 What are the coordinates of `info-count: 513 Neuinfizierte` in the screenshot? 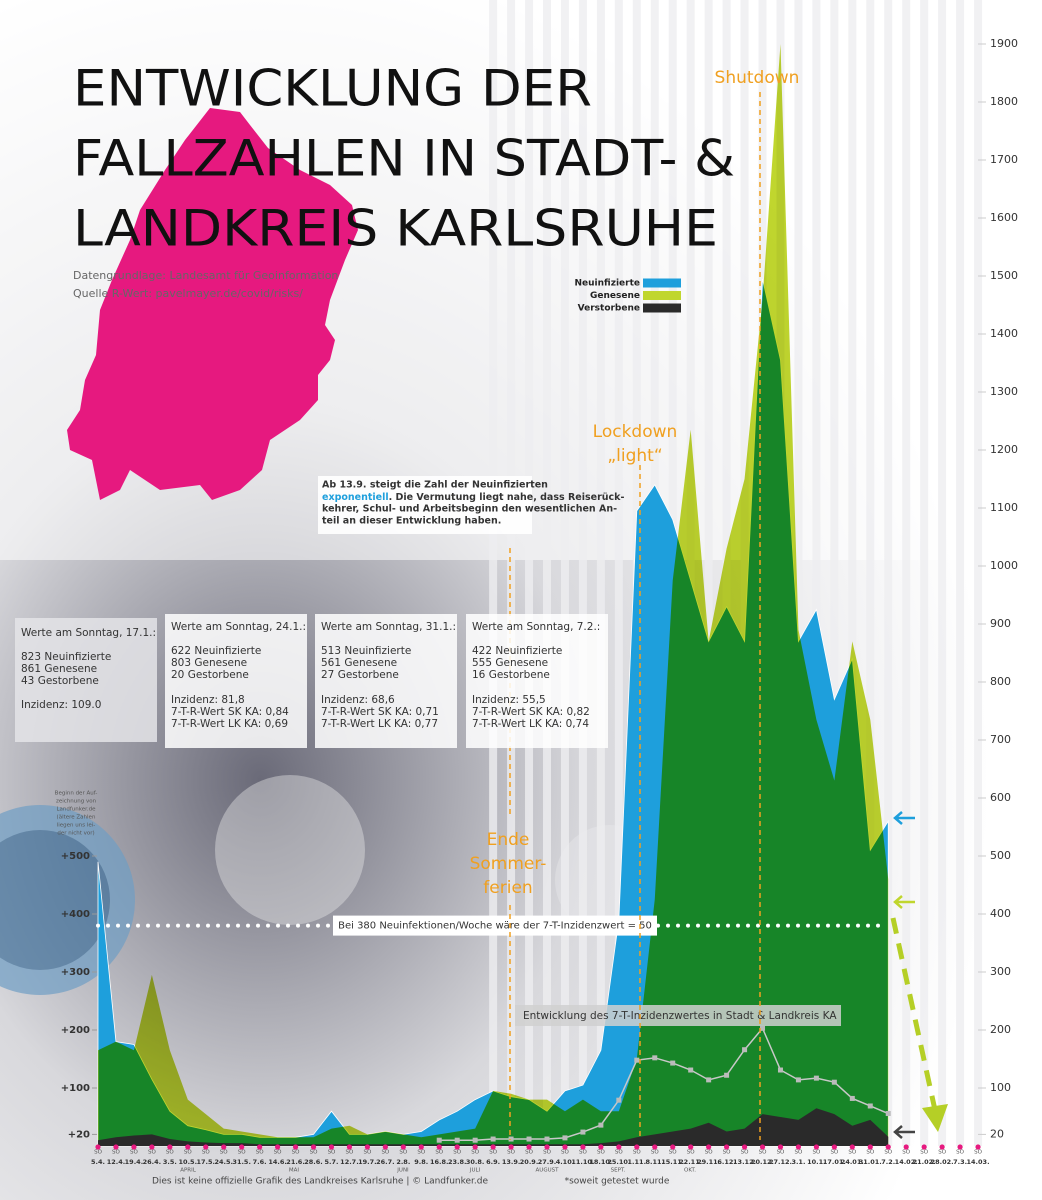 It's located at (366, 651).